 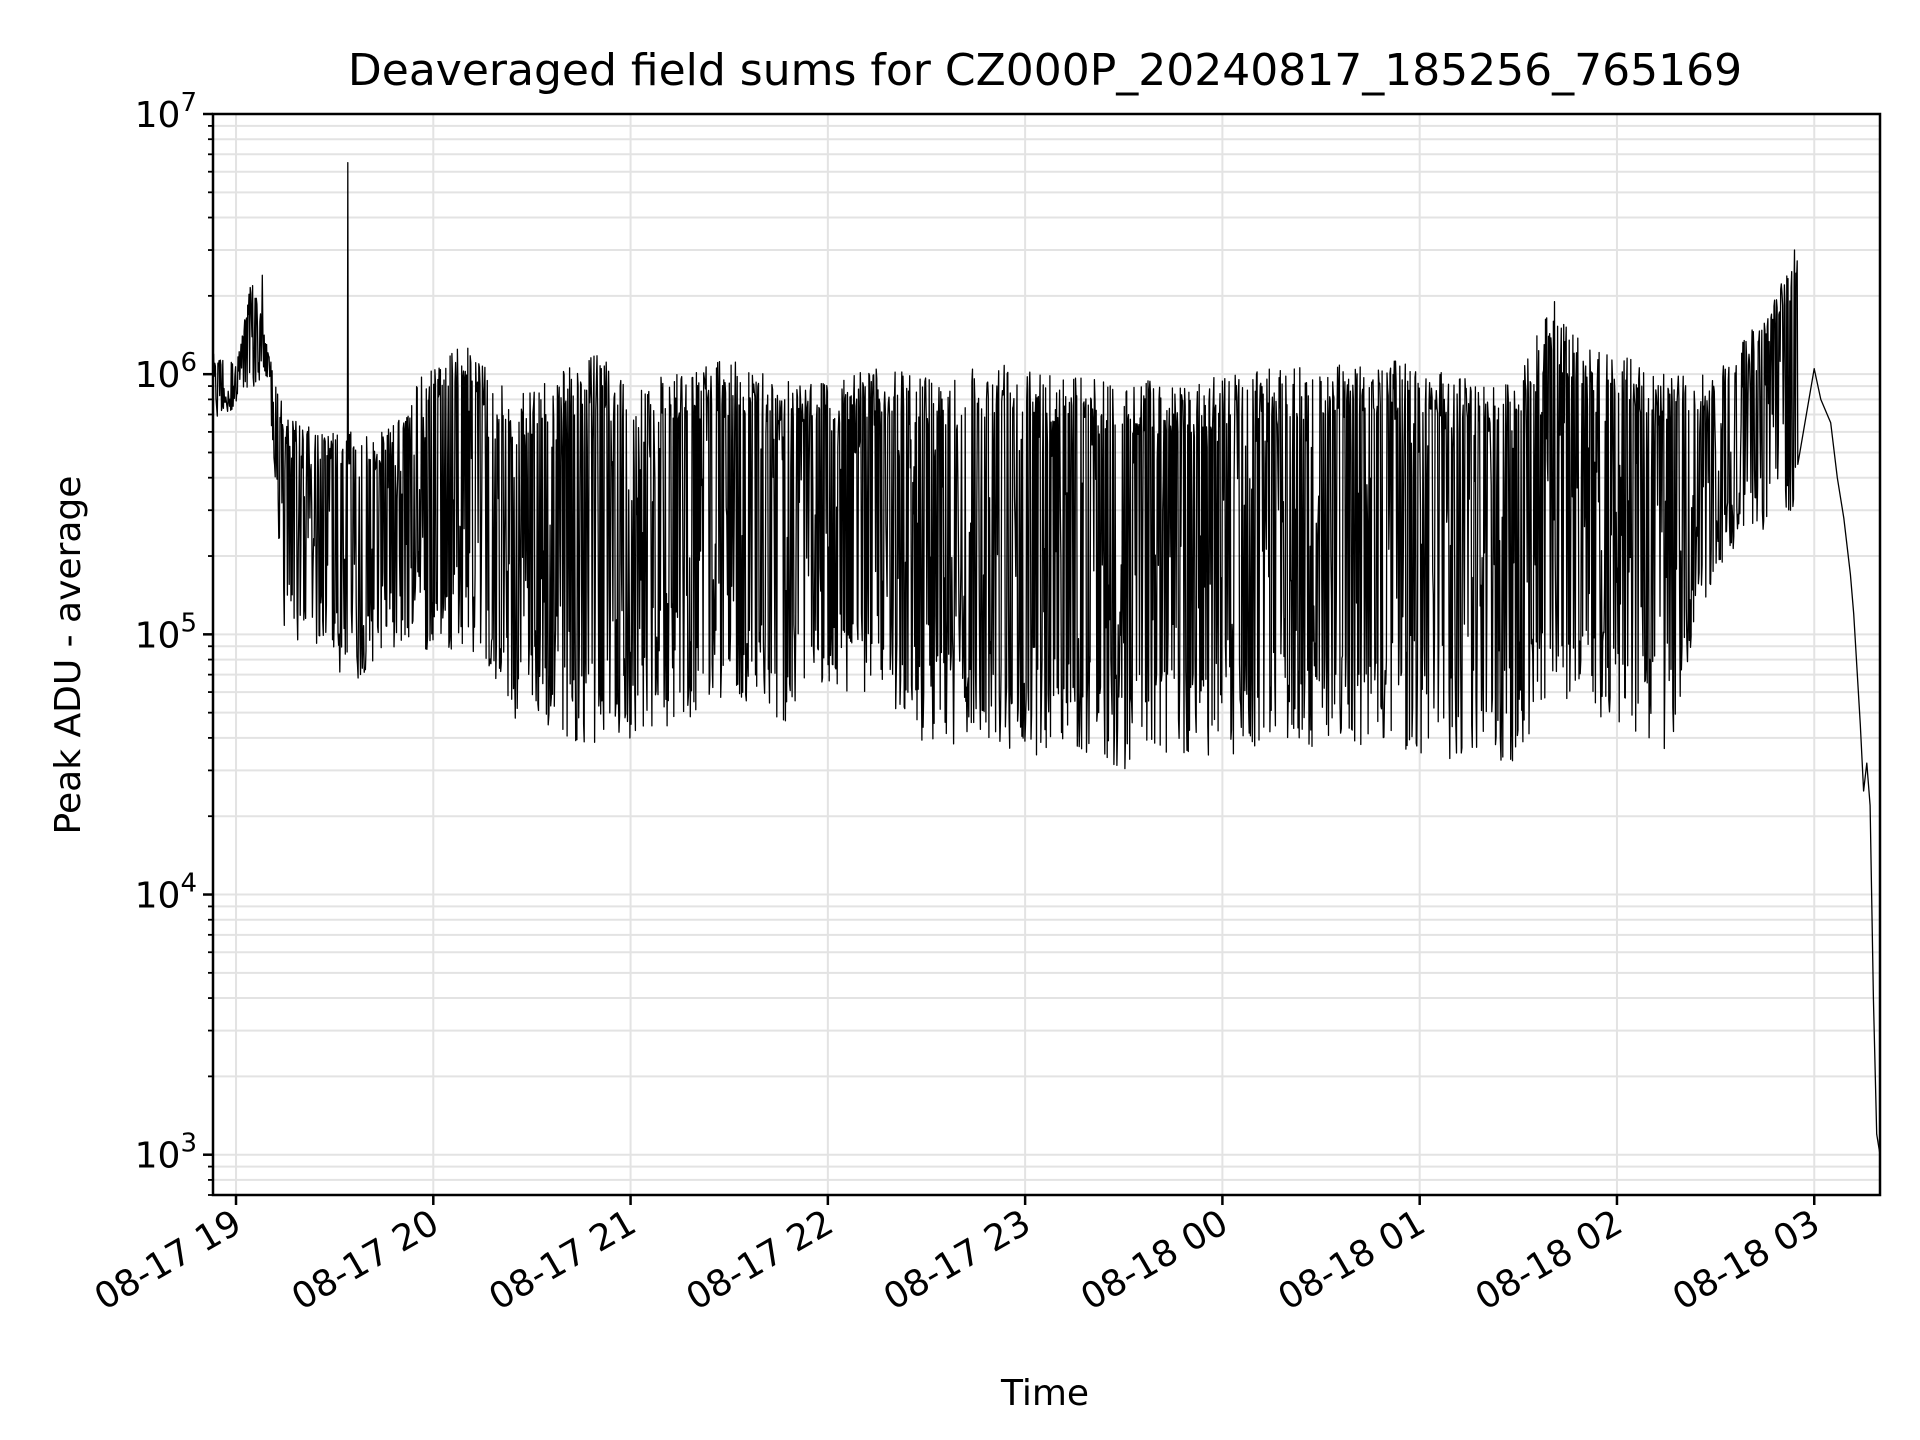 What do you see at coordinates (168, 1260) in the screenshot?
I see `x-tick-label: 08-17 19` at bounding box center [168, 1260].